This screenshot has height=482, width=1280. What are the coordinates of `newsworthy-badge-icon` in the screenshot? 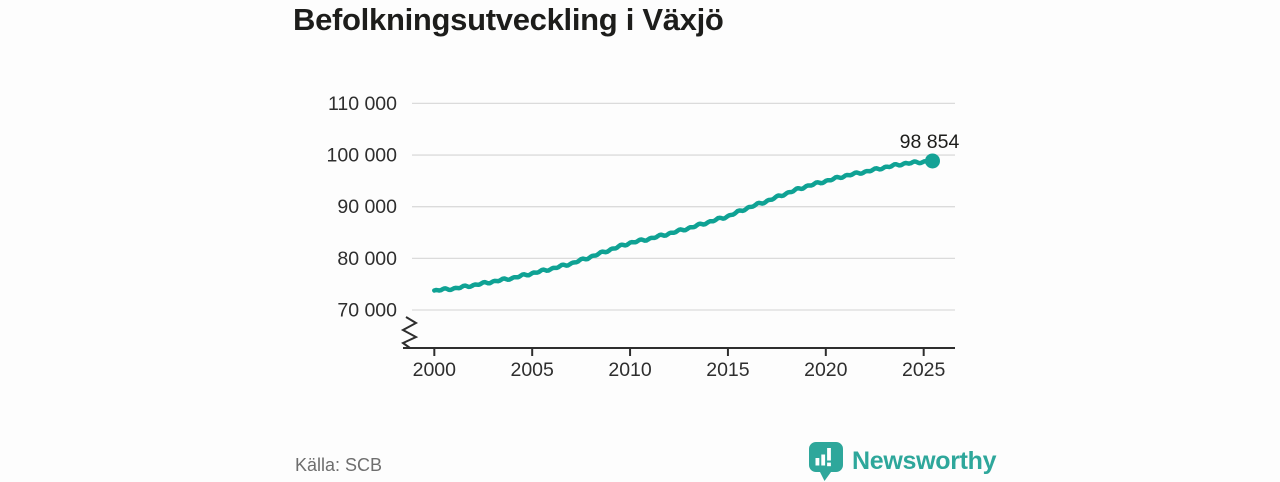 It's located at (826, 461).